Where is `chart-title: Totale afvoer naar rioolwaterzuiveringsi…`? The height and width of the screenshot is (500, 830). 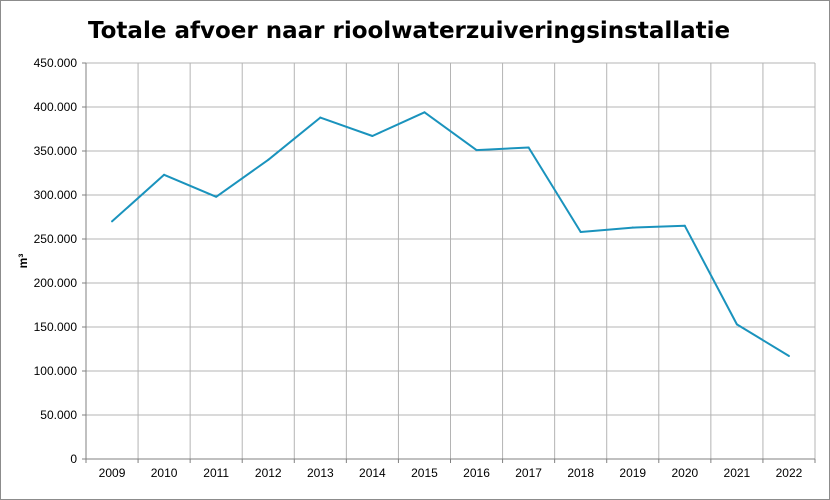 chart-title: Totale afvoer naar rioolwaterzuiveringsi… is located at coordinates (409, 31).